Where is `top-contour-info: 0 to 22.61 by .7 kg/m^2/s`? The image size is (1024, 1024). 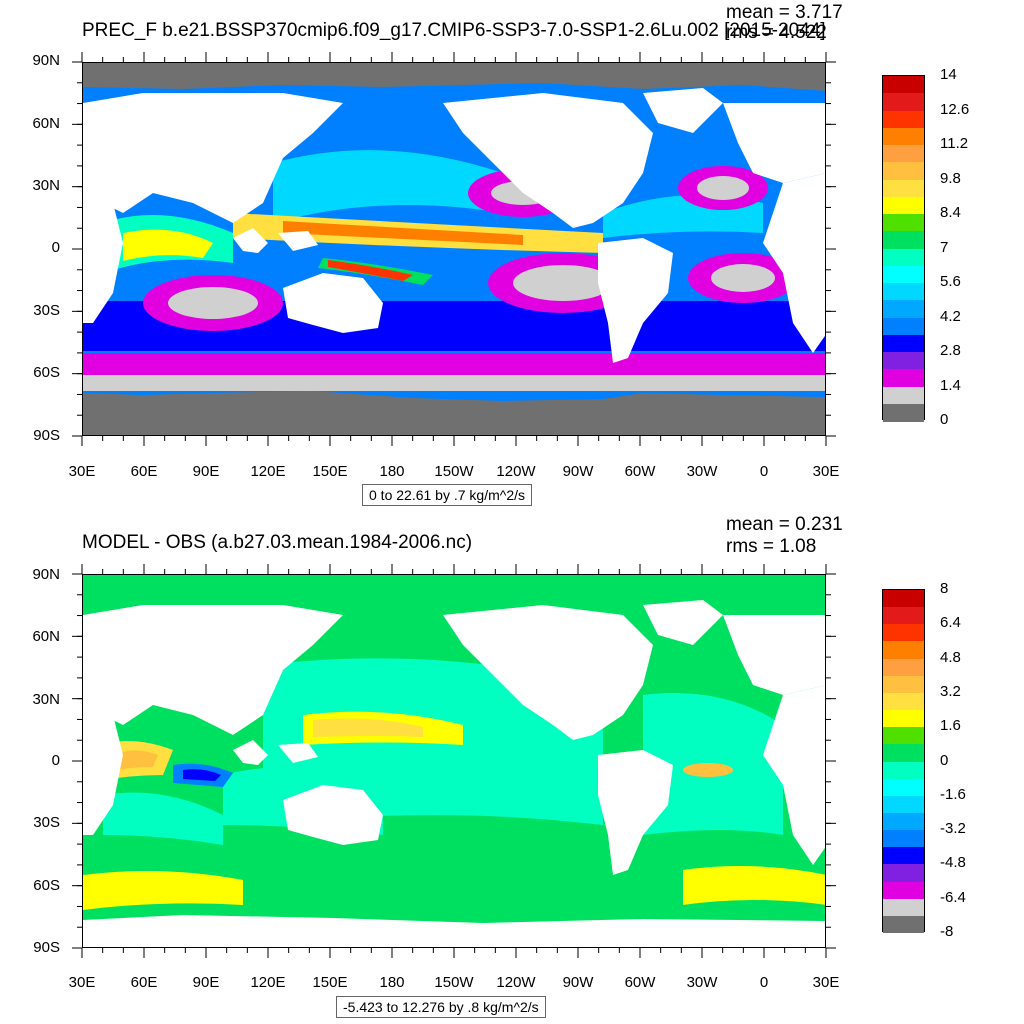 top-contour-info: 0 to 22.61 by .7 kg/m^2/s is located at coordinates (447, 495).